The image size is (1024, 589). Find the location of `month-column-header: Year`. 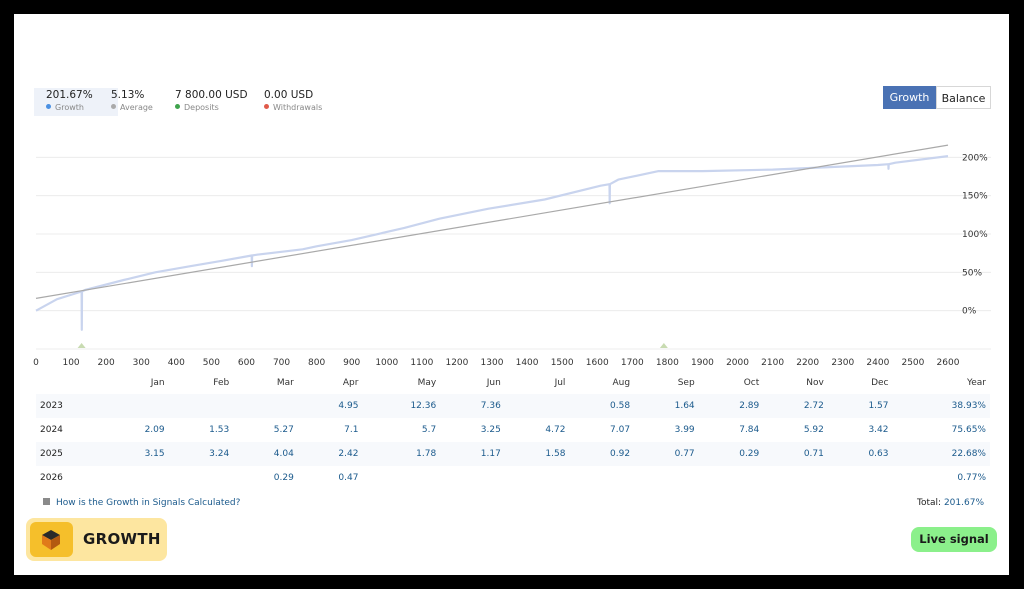

month-column-header: Year is located at coordinates (976, 383).